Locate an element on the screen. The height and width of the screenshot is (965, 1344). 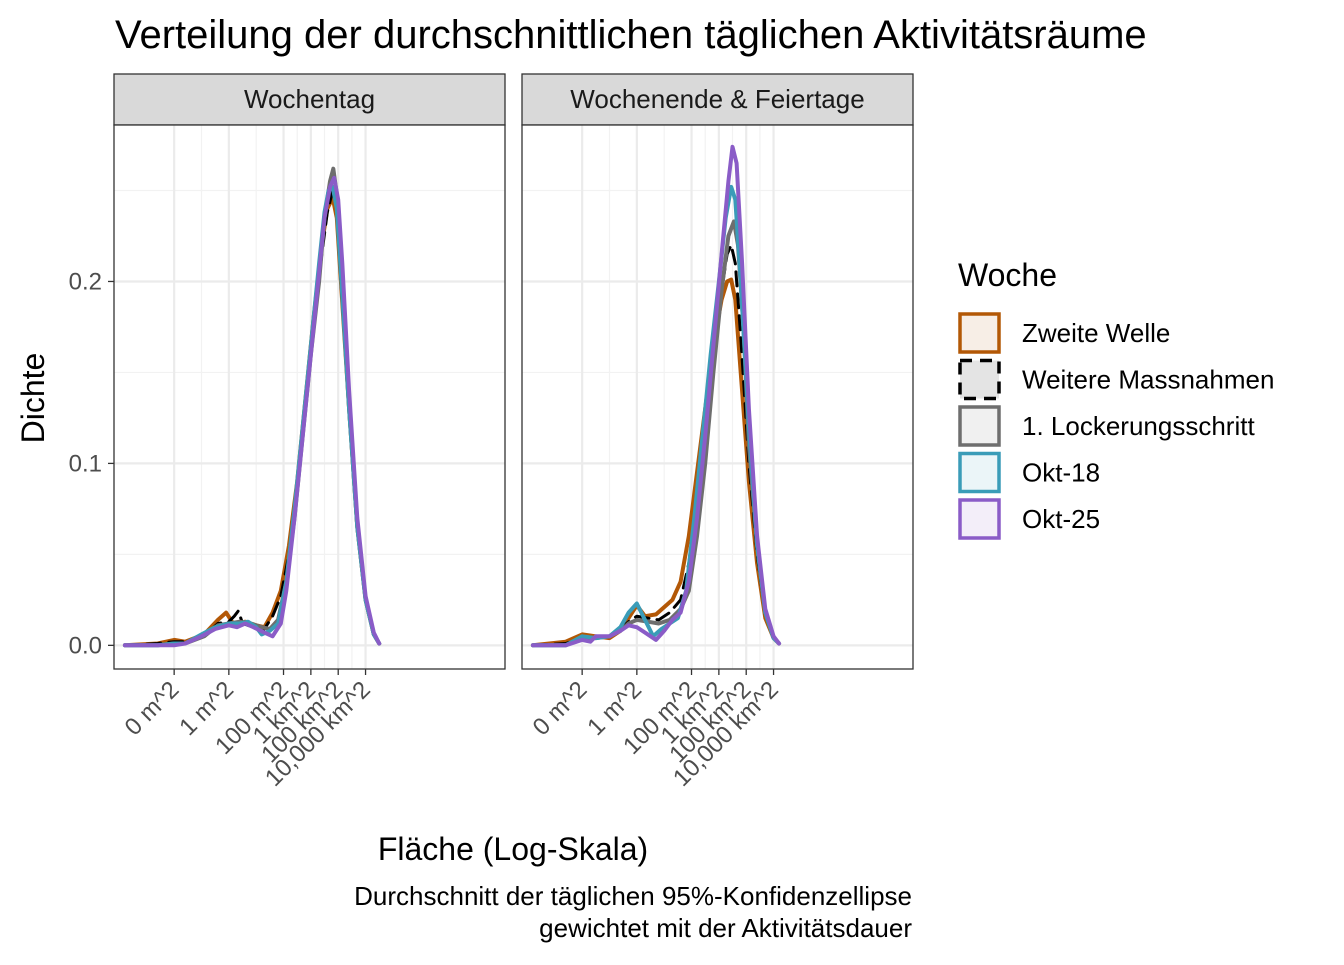
legend-label: Okt-25 is located at coordinates (1061, 519).